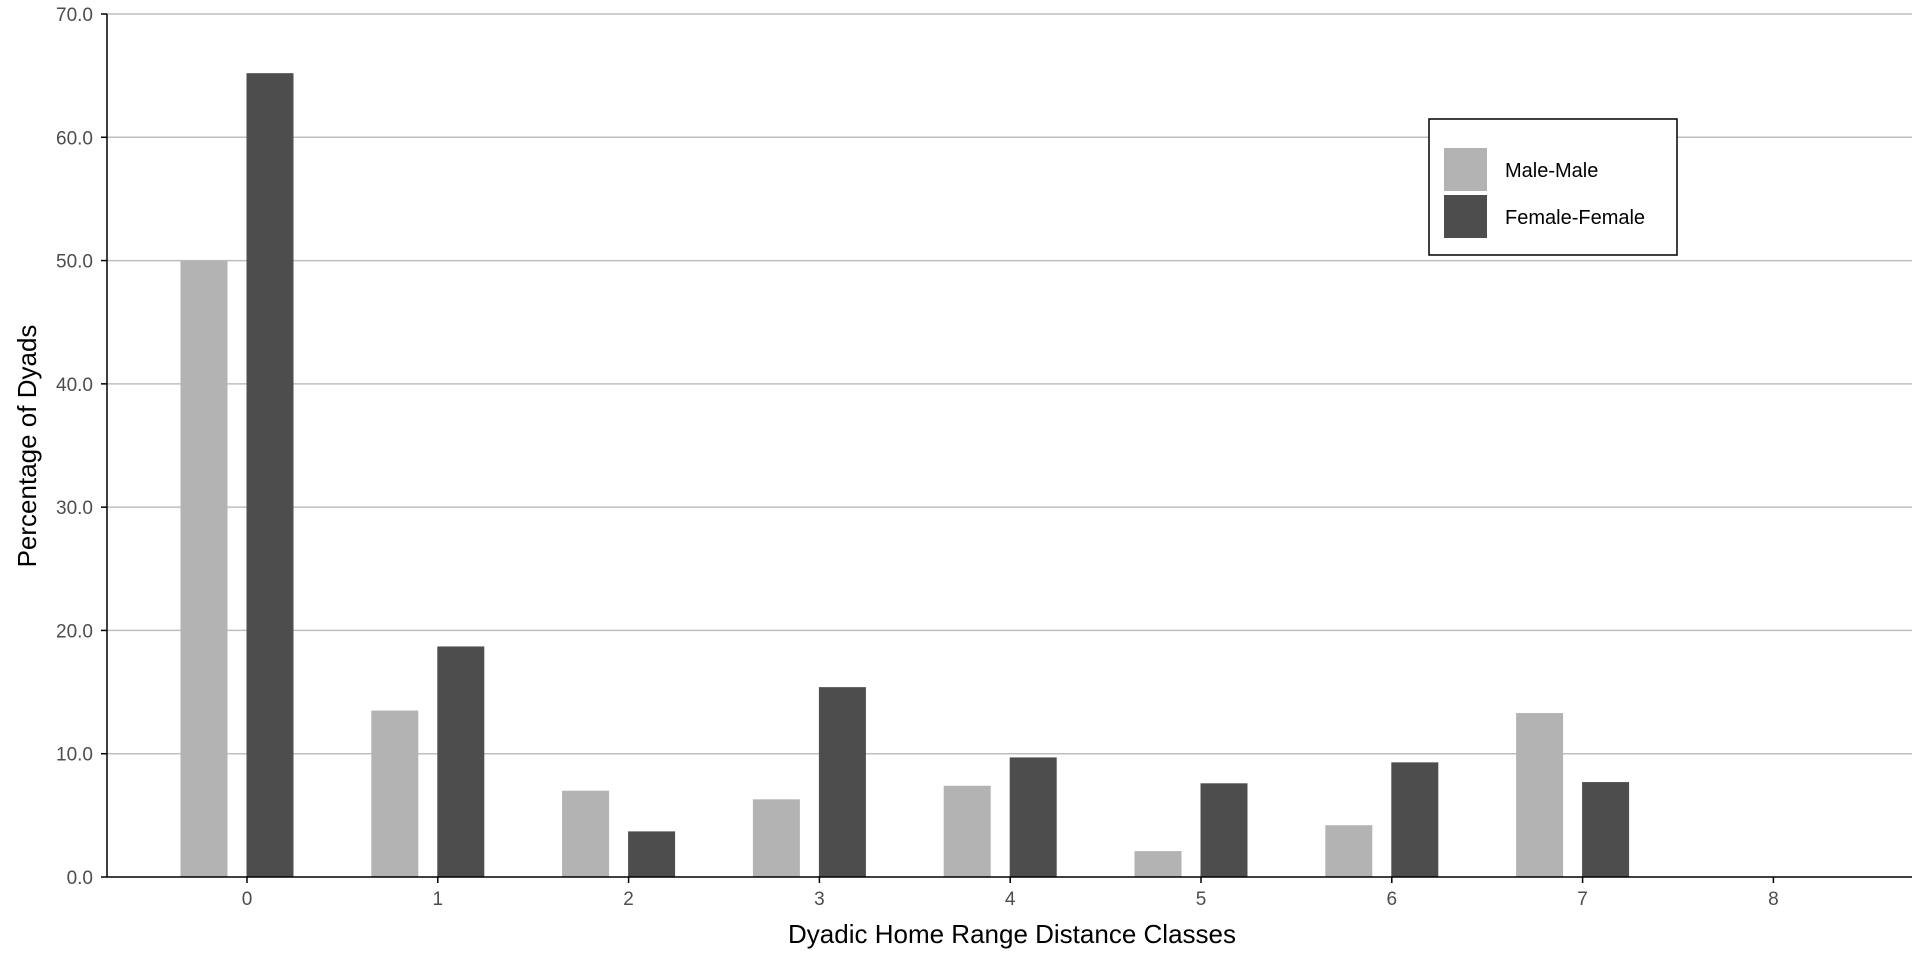 The height and width of the screenshot is (960, 1920). Describe the element at coordinates (80, 878) in the screenshot. I see `y-tick-label: 0.0` at that location.